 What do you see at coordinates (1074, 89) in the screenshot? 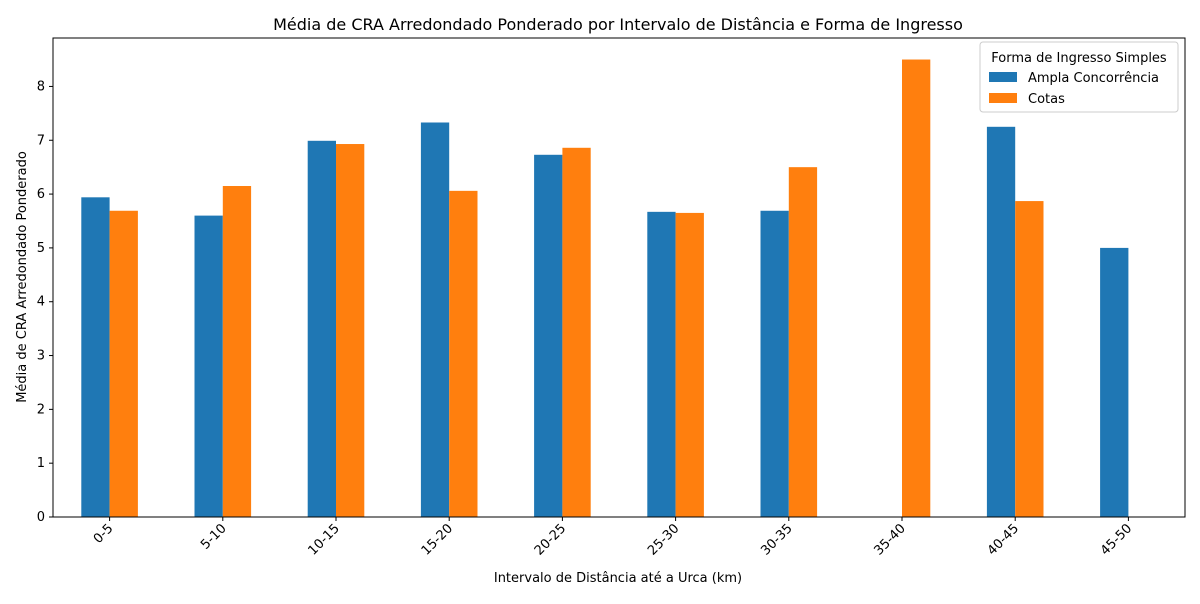
I see `legend-items: Ampla Concorrência Cotas` at bounding box center [1074, 89].